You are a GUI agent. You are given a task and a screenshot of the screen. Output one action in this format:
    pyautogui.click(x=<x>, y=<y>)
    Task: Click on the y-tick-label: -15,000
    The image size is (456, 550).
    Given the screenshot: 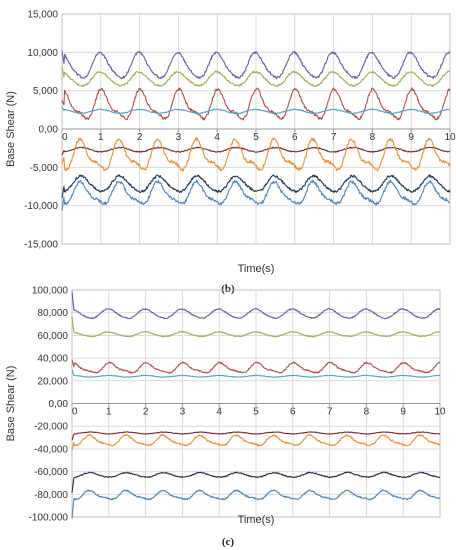 What is the action you would take?
    pyautogui.click(x=41, y=245)
    